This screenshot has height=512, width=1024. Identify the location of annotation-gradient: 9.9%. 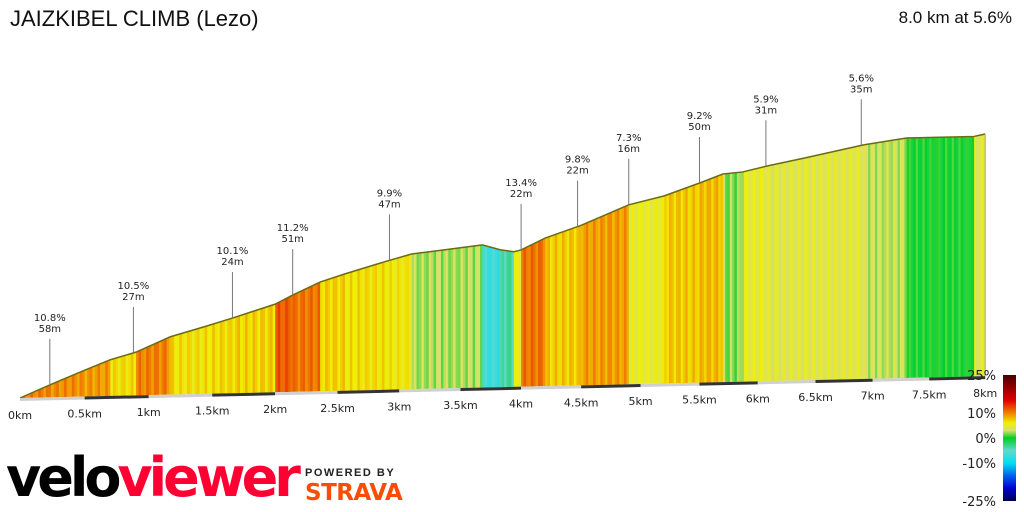
(389, 193).